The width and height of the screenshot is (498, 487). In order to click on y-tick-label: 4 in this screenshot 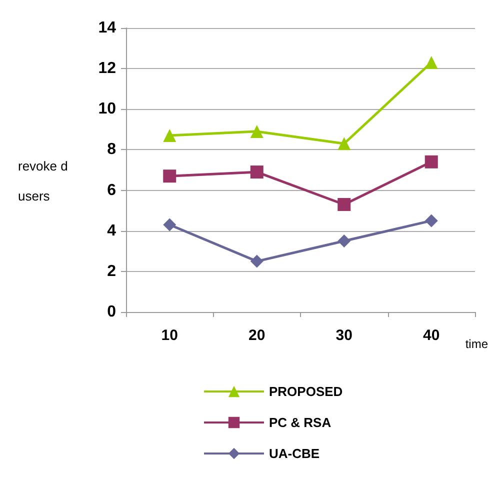, I will do `click(111, 231)`.